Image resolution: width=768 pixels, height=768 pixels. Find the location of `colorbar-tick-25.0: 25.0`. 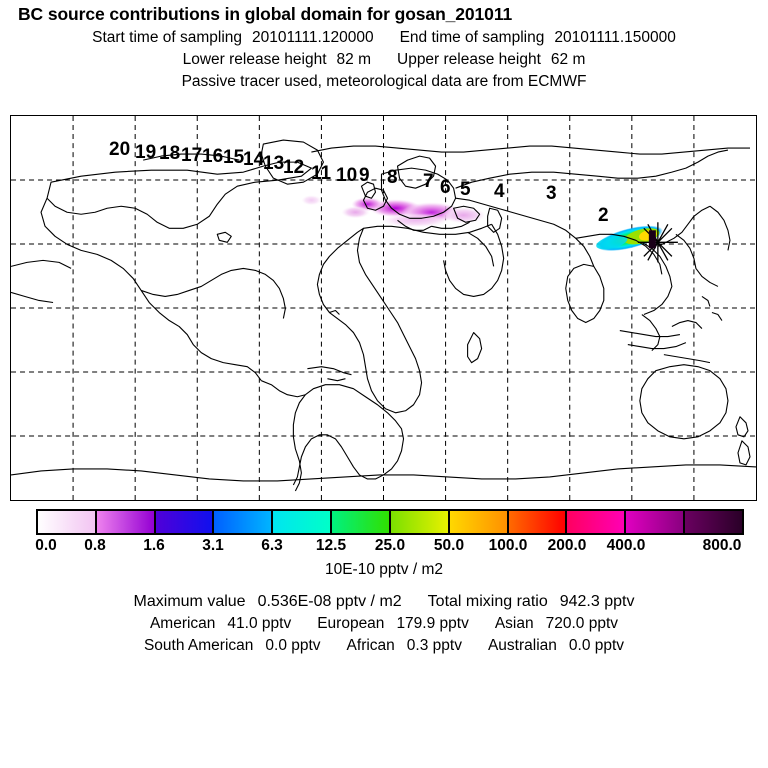

colorbar-tick-25.0: 25.0 is located at coordinates (390, 545).